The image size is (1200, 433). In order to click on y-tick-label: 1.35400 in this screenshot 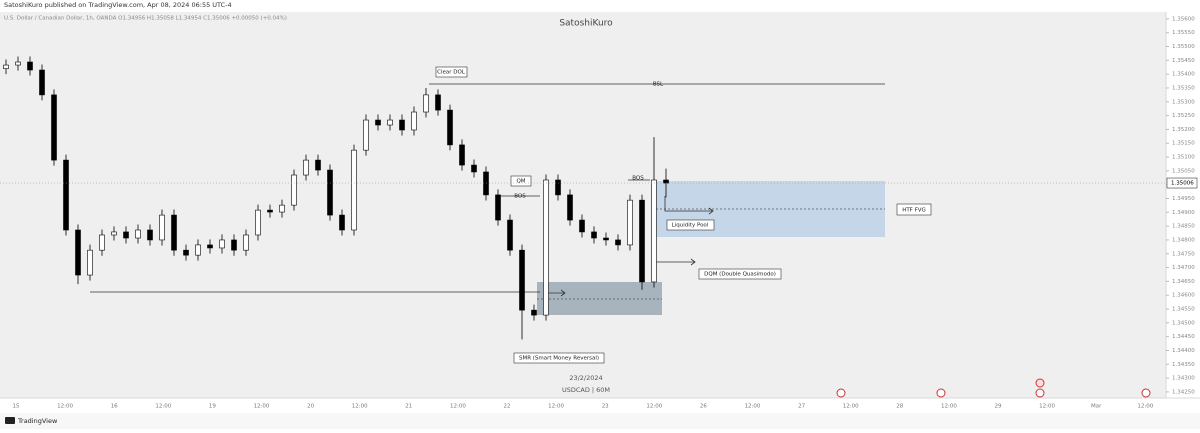, I will do `click(1183, 75)`.